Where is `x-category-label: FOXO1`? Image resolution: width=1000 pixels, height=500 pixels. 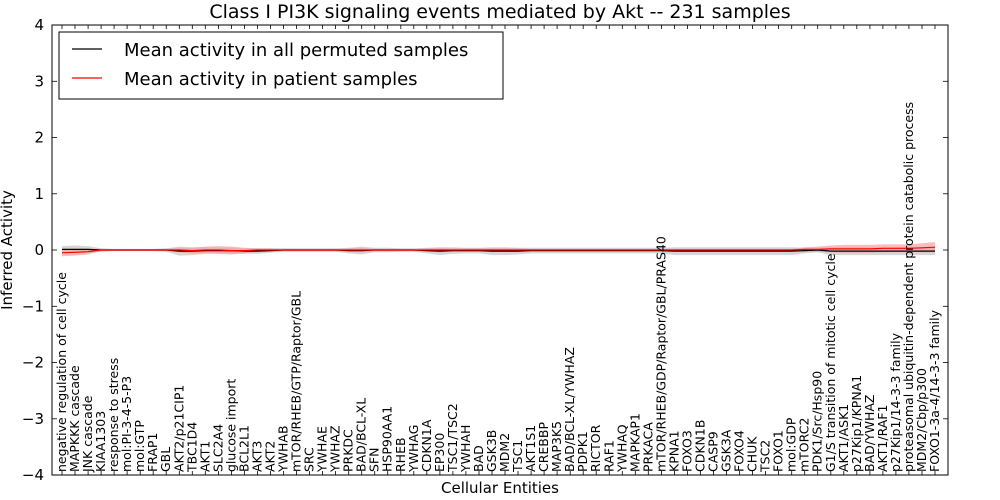
x-category-label: FOXO1 is located at coordinates (778, 451).